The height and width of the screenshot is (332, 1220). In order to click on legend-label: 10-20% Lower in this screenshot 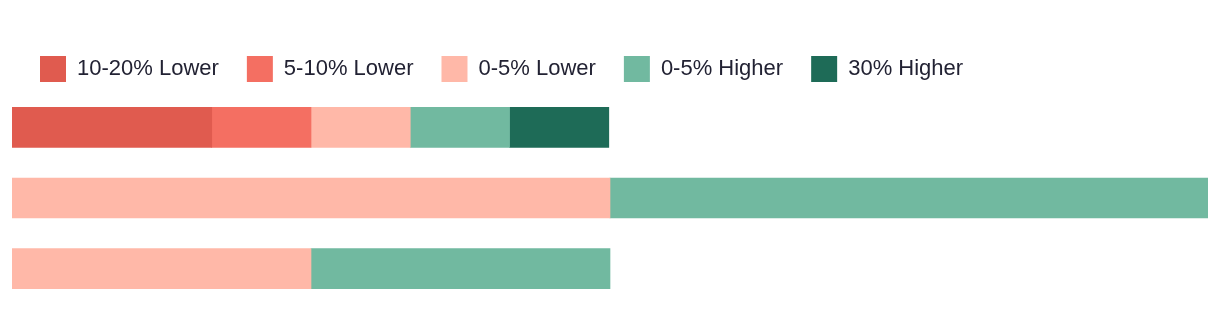, I will do `click(148, 68)`.